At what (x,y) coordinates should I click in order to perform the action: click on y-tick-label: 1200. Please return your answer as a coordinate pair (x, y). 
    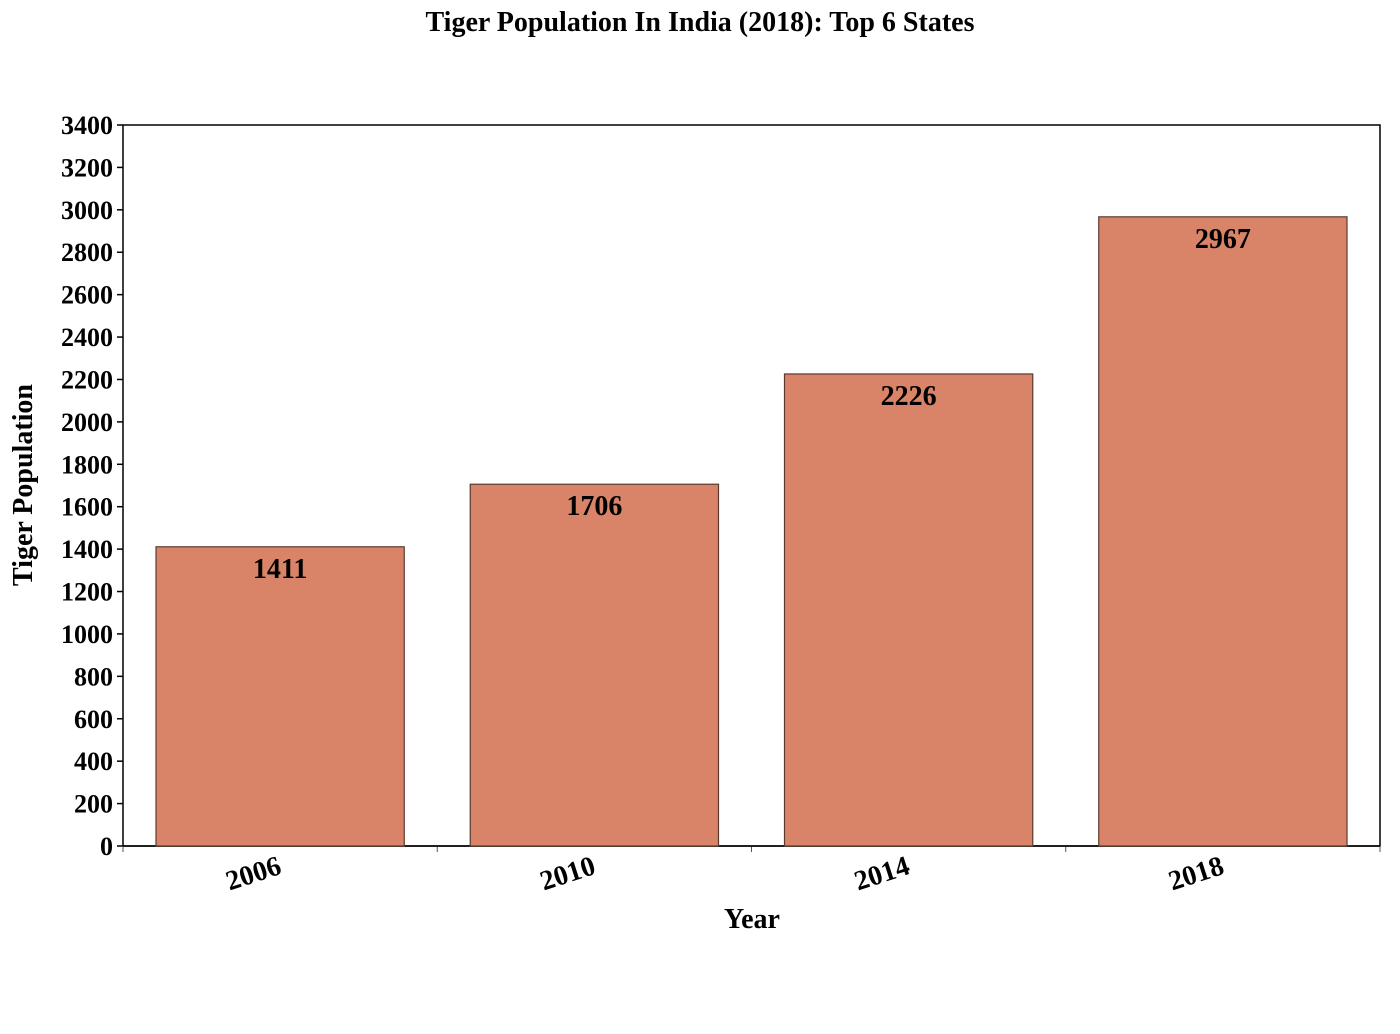
    Looking at the image, I should click on (87, 592).